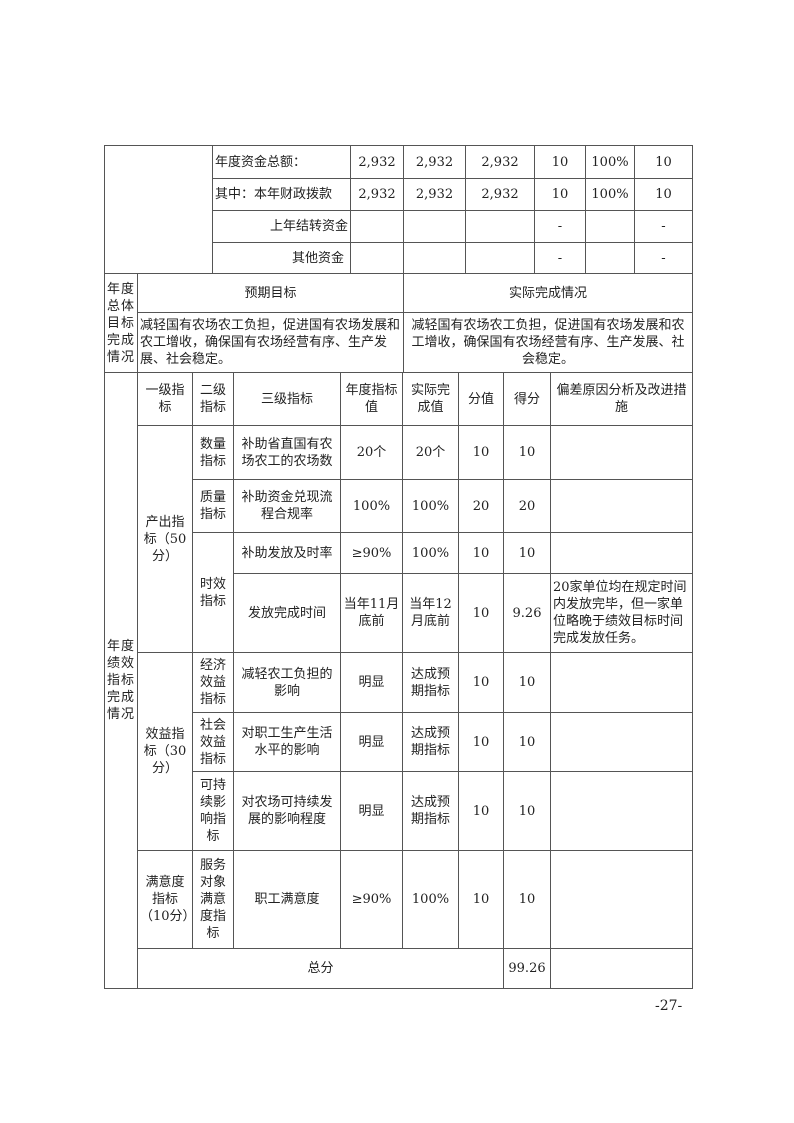 This screenshot has height=1123, width=794. I want to click on expected-header: 预期目标, so click(270, 293).